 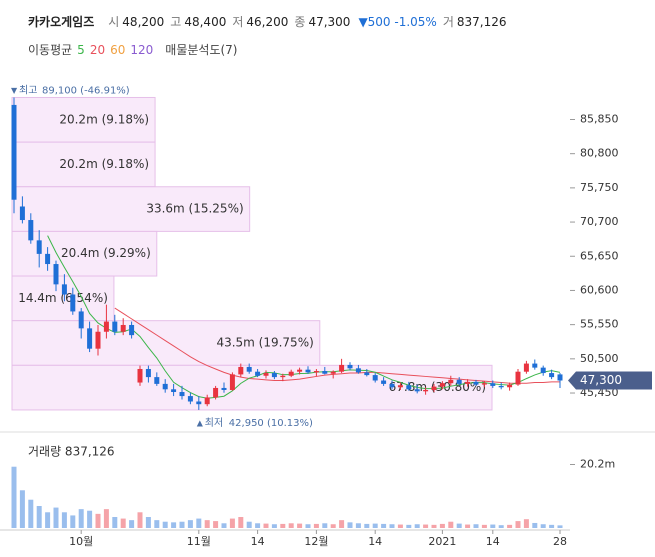 I want to click on y-tick-label: 65,650, so click(x=599, y=255).